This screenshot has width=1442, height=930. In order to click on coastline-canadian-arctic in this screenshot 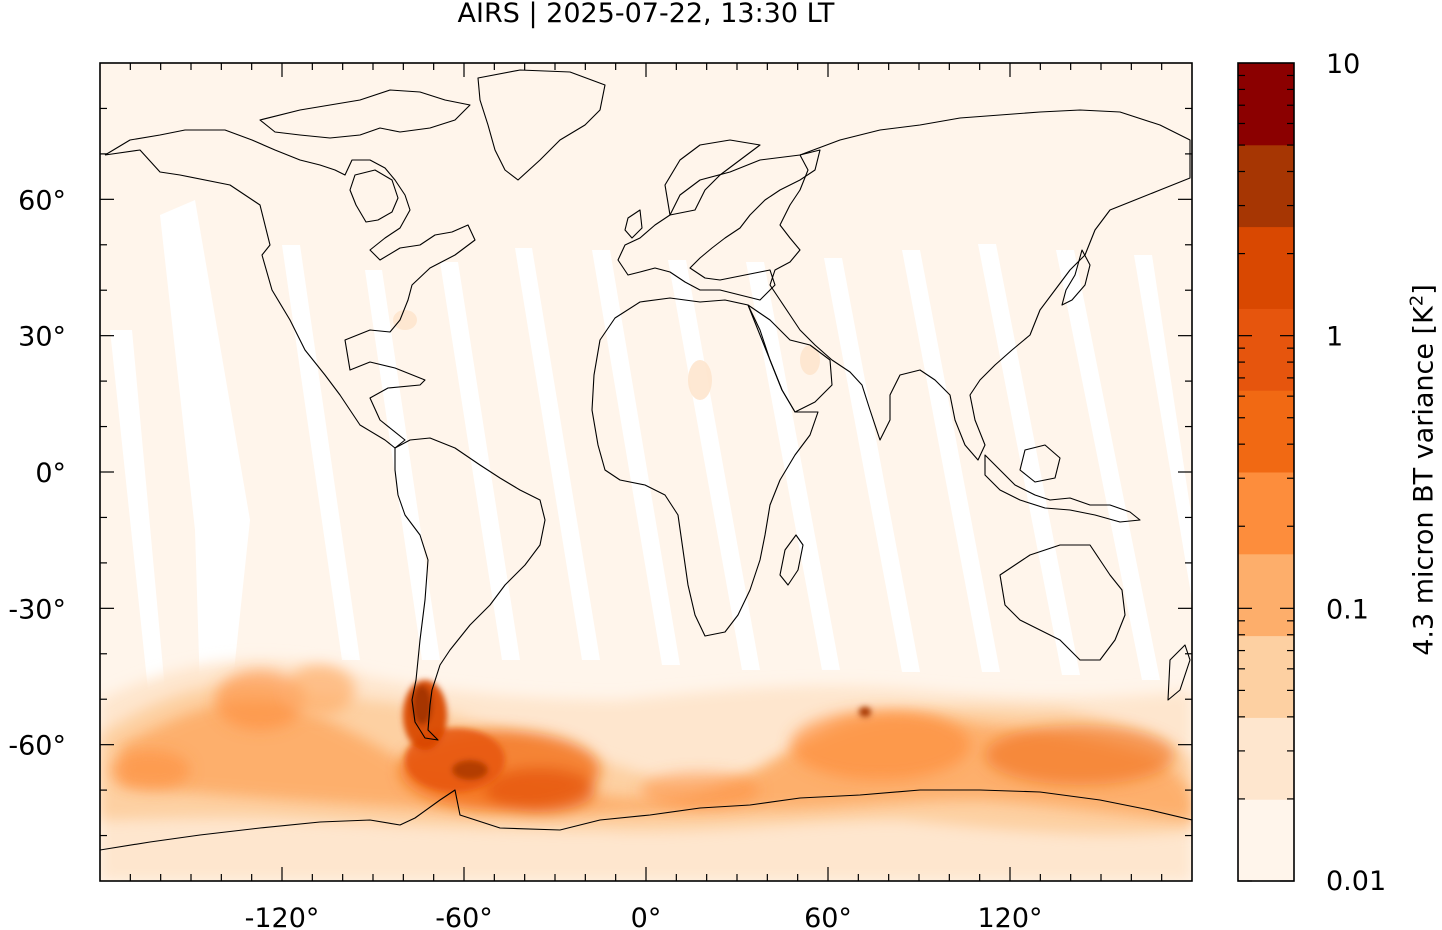, I will do `click(365, 114)`.